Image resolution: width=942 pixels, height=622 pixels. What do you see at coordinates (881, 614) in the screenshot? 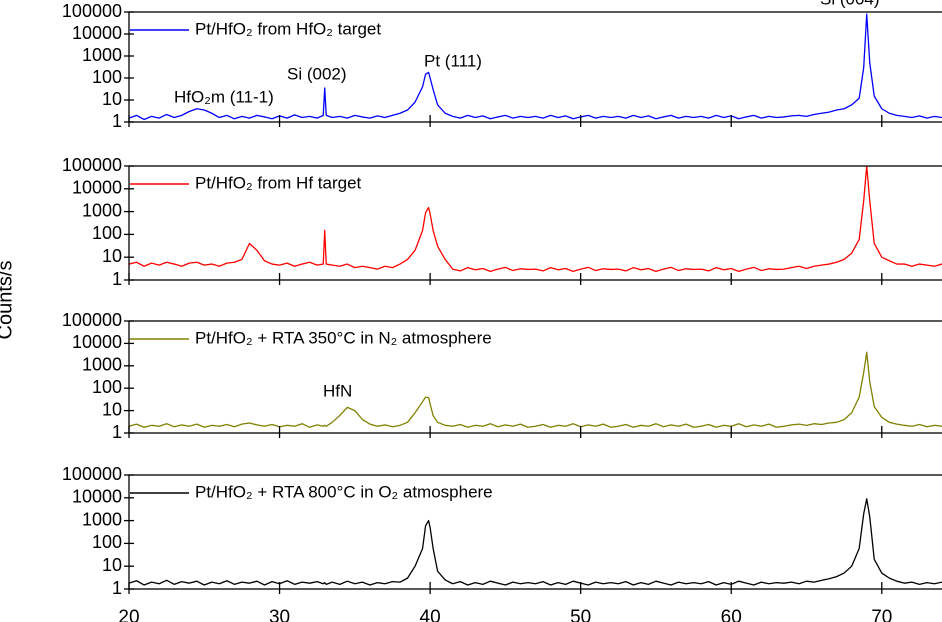
I see `x-tick-label: 70` at bounding box center [881, 614].